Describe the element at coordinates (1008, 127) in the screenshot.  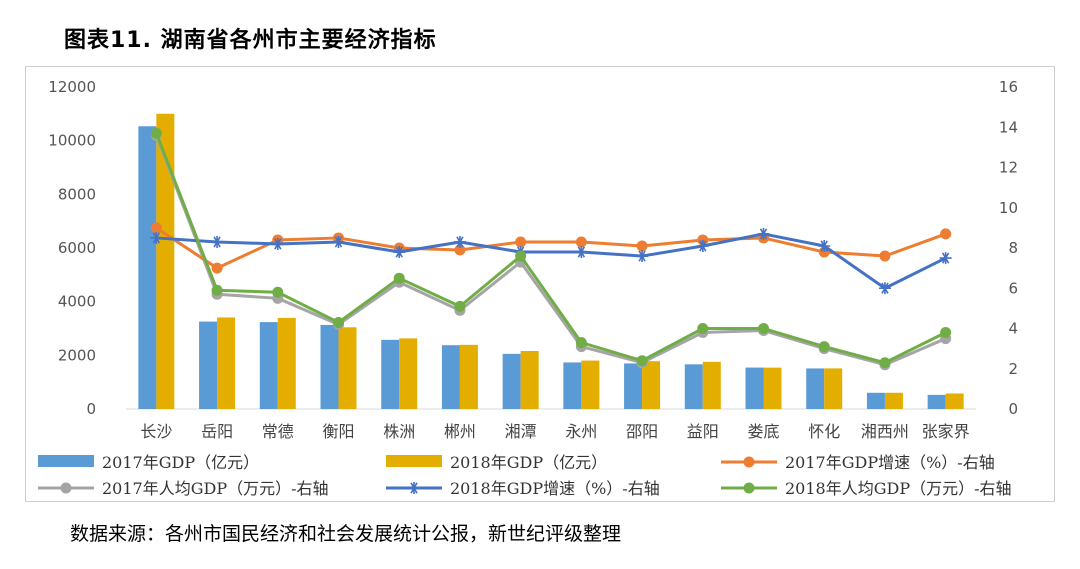
I see `right-tick-label: 14` at that location.